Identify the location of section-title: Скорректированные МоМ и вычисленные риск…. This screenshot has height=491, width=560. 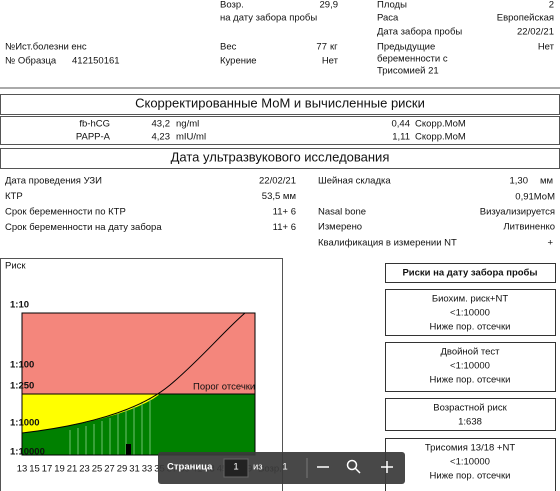
(280, 102).